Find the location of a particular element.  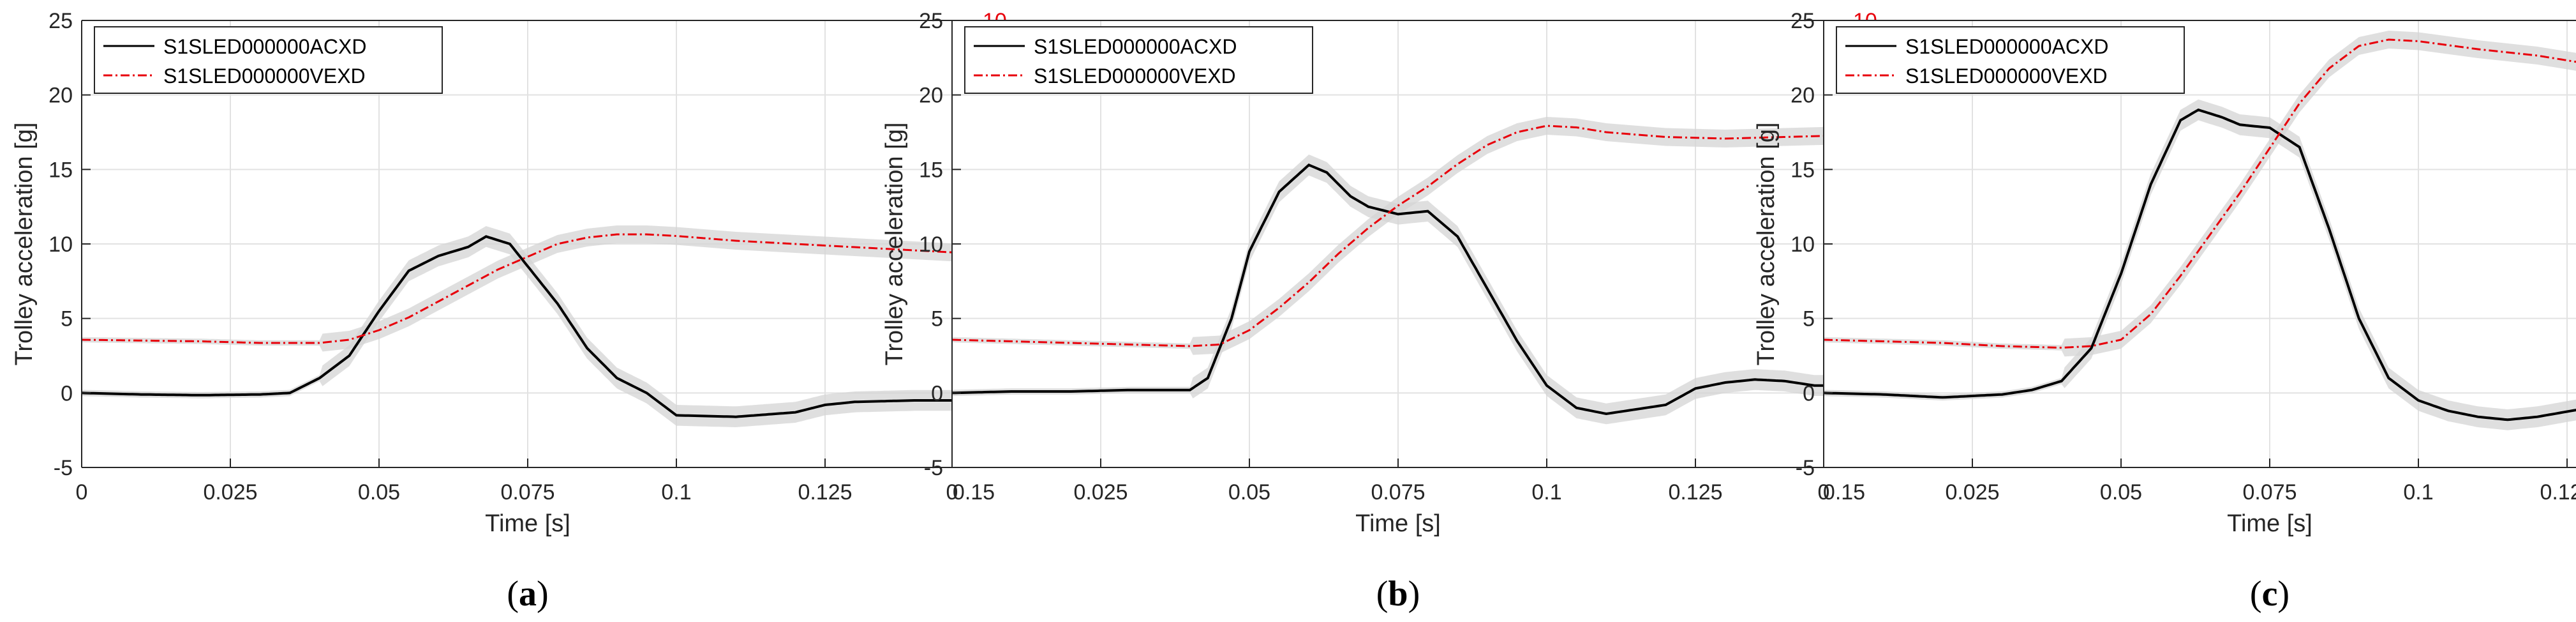

panel-caption-letter: b is located at coordinates (1398, 594).